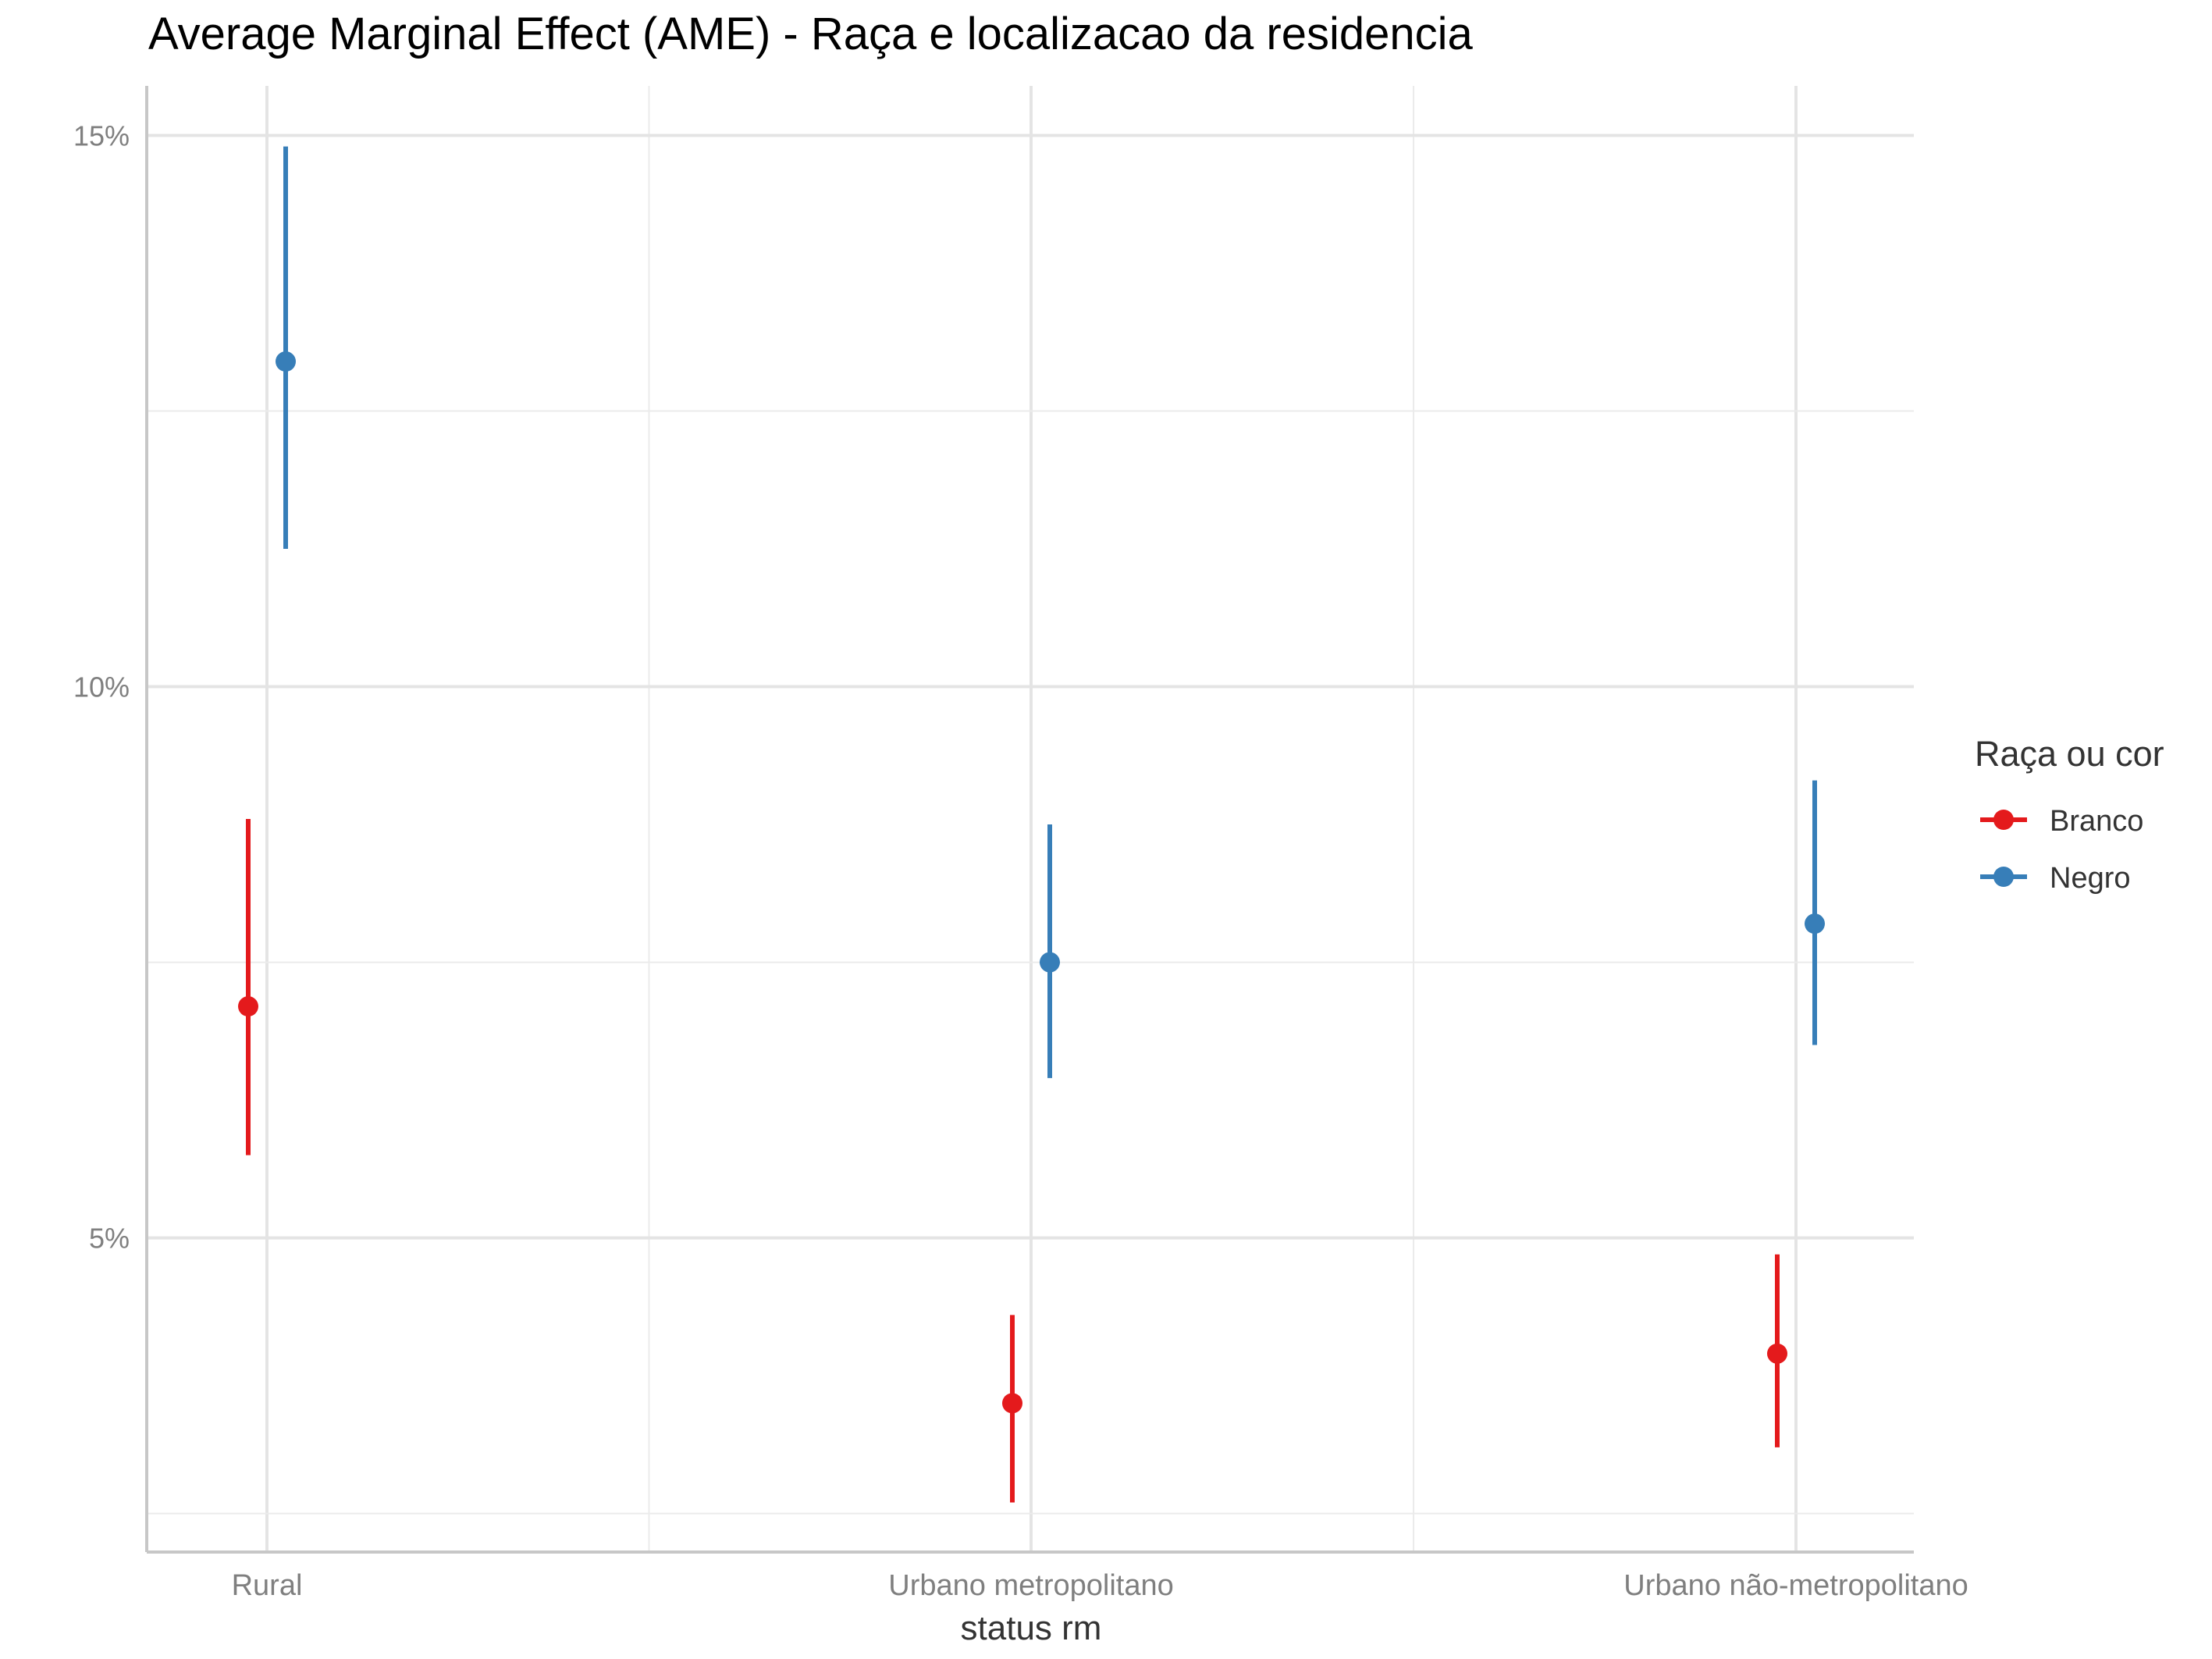 This screenshot has height=1659, width=2212. Describe the element at coordinates (268, 1585) in the screenshot. I see `x-tick-label: Rural` at that location.